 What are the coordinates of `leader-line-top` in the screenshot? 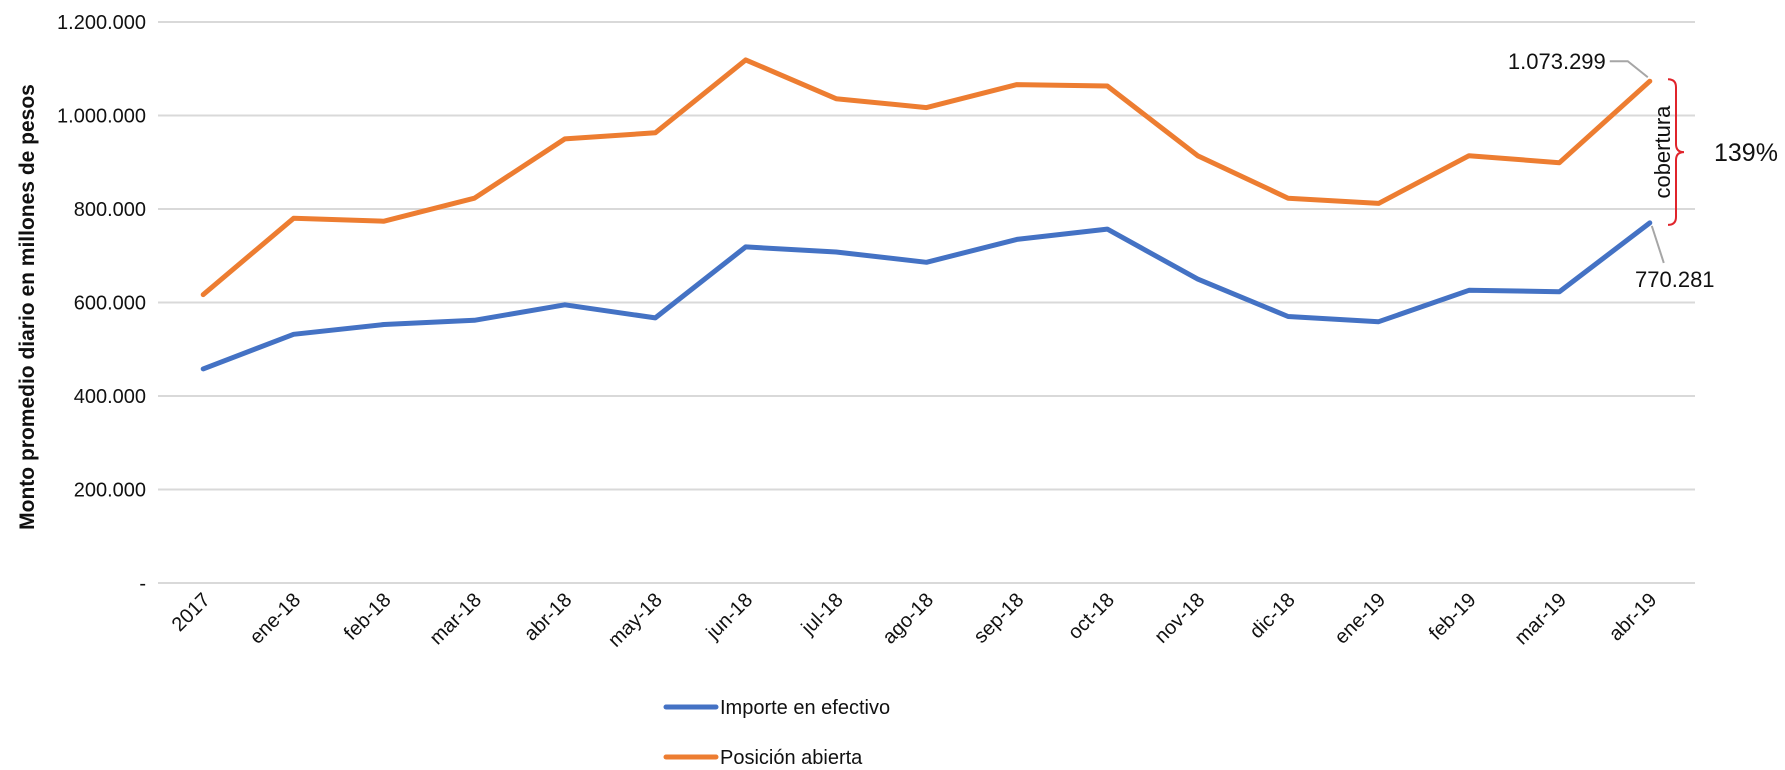 It's located at (1629, 69).